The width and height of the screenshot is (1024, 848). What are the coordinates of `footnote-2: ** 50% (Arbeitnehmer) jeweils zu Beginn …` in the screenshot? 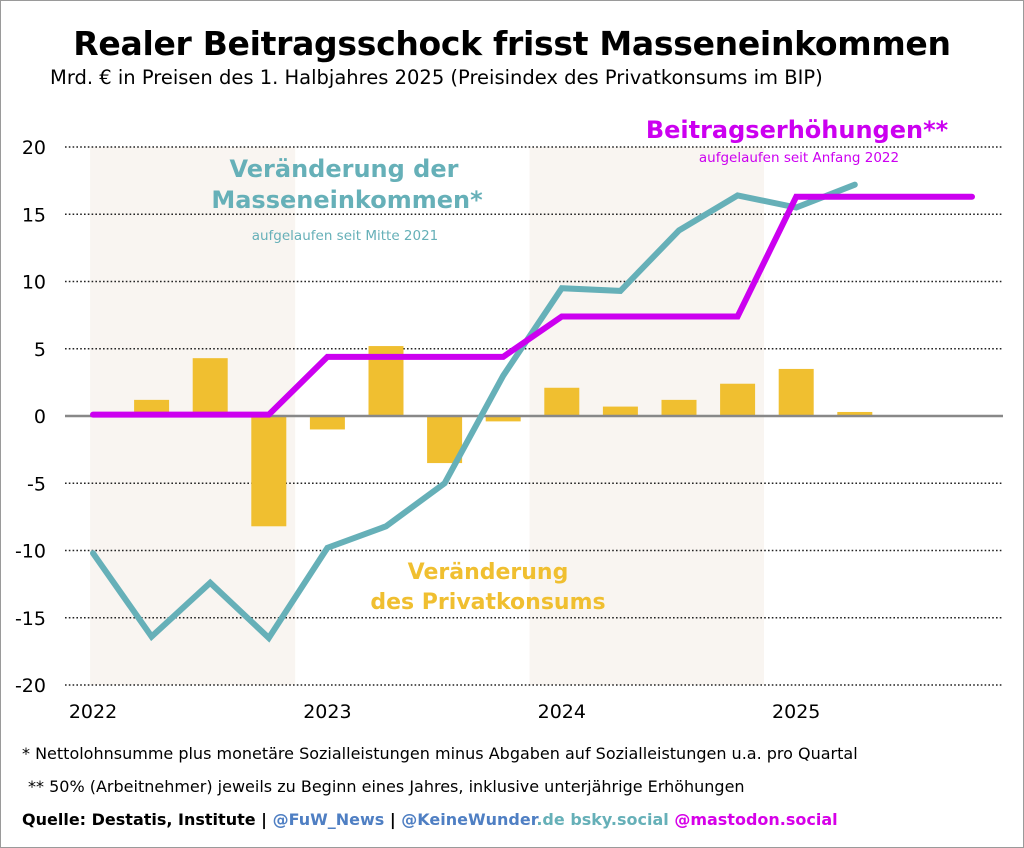 It's located at (386, 786).